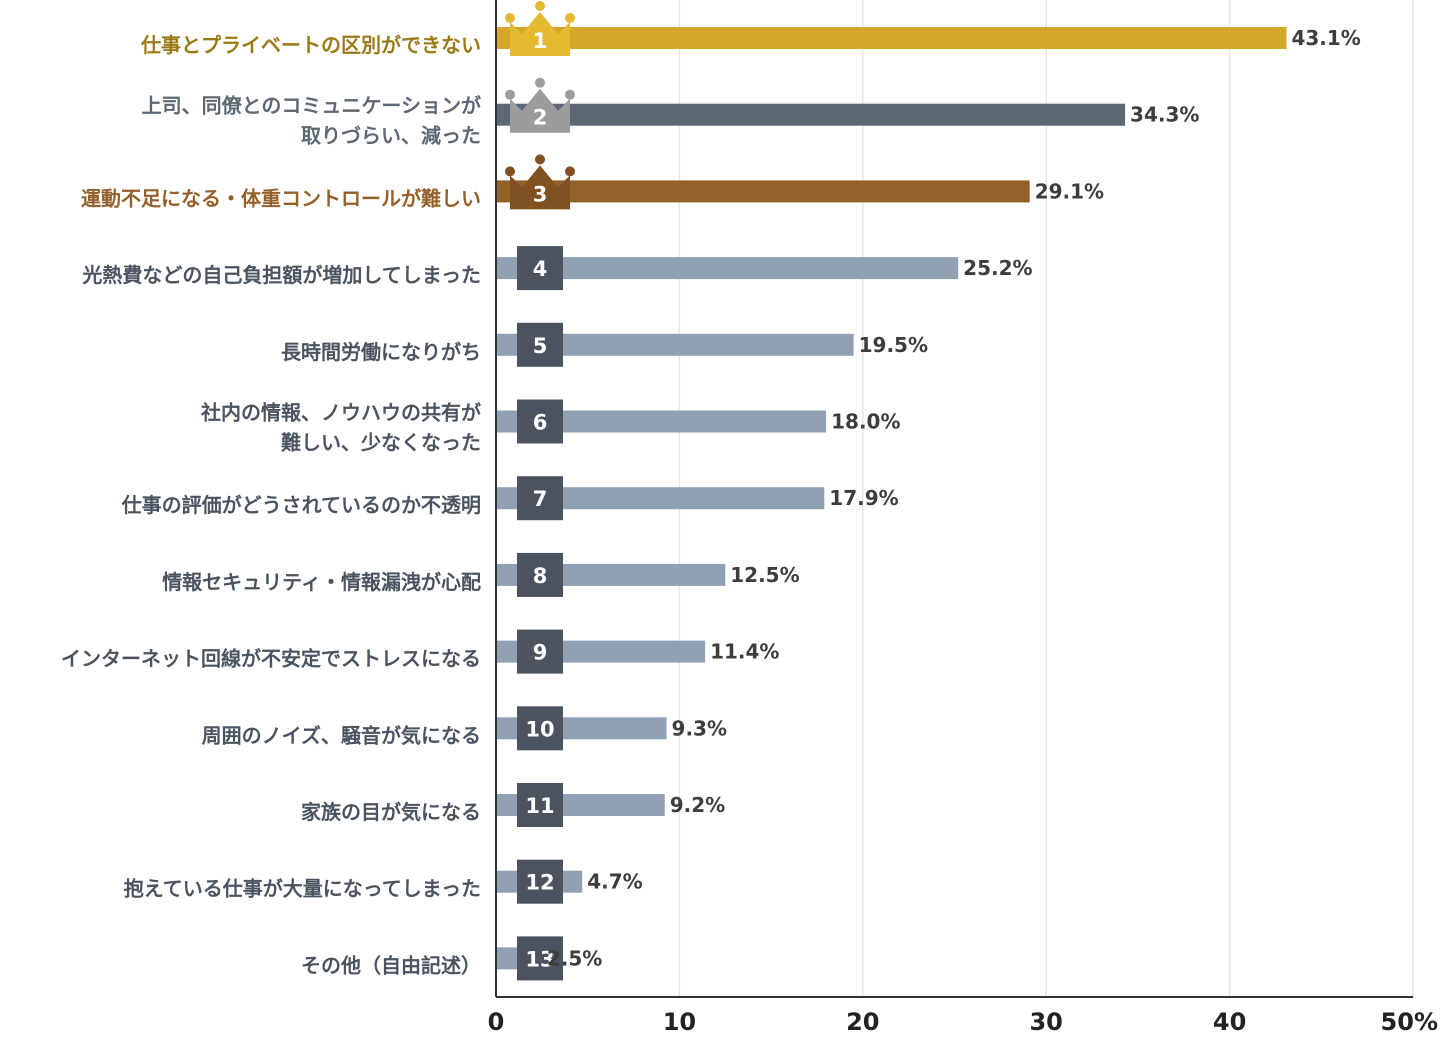 The image size is (1440, 1056). I want to click on rank-number: 5, so click(540, 346).